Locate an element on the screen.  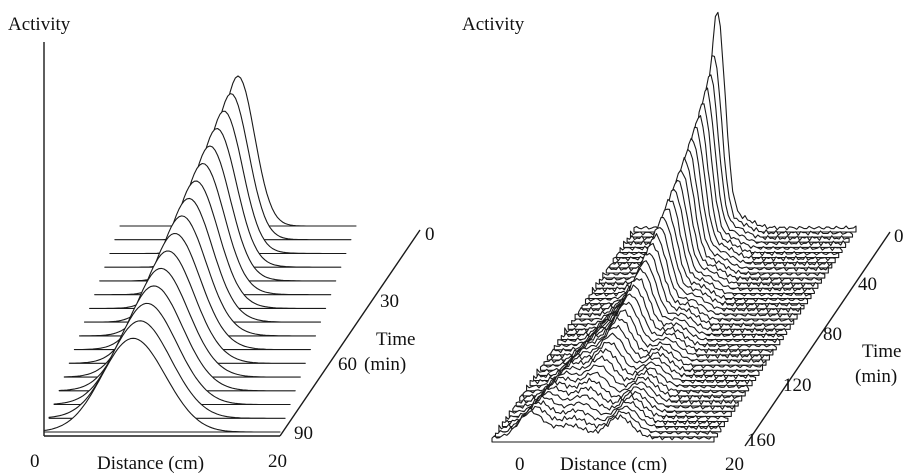
left-time-label: Time is located at coordinates (395, 339).